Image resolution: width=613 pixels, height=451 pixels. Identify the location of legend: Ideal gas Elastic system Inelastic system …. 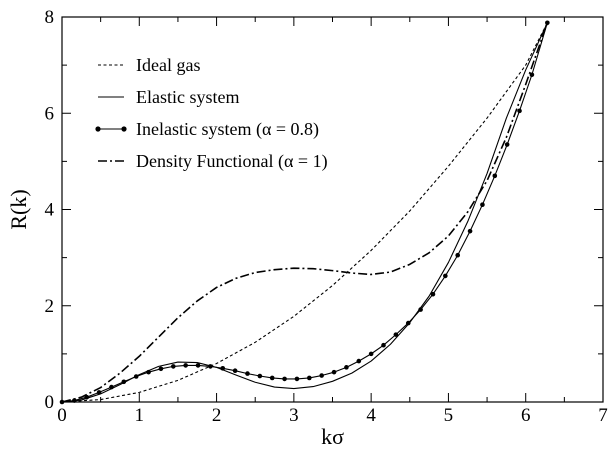
(211, 113).